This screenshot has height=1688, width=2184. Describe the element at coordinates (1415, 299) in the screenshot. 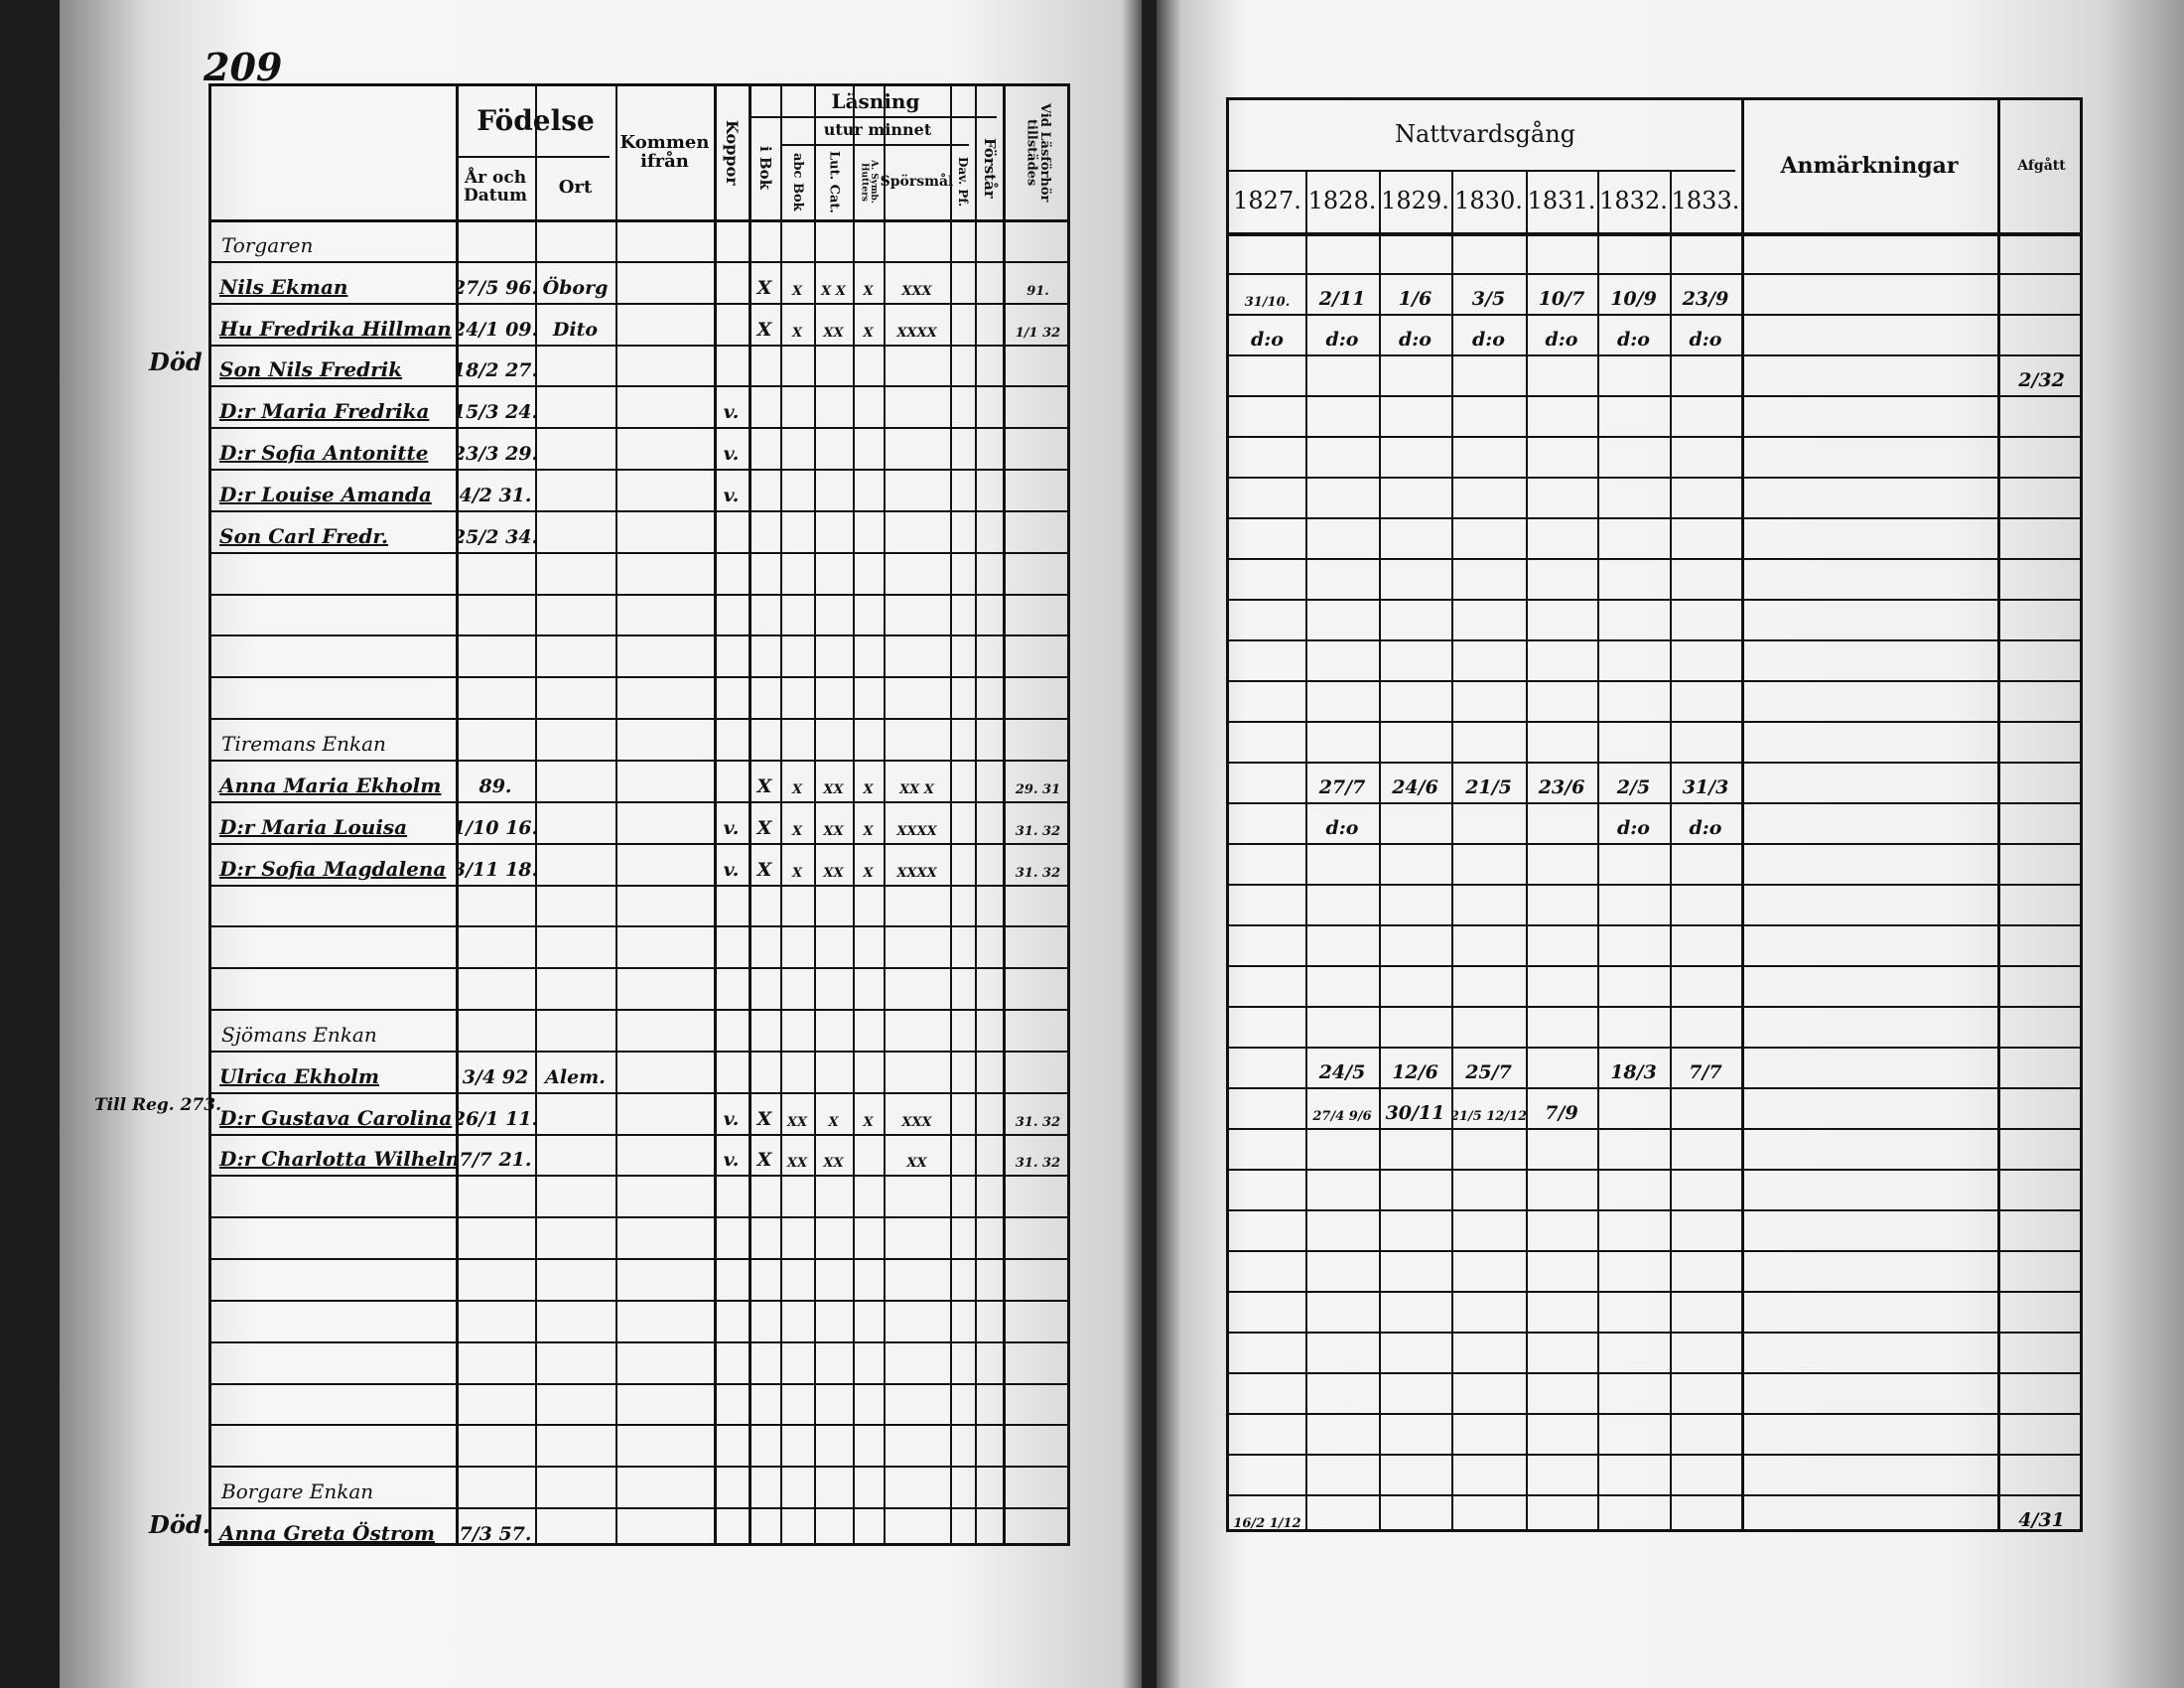

I see `communion-date: 1/6` at that location.